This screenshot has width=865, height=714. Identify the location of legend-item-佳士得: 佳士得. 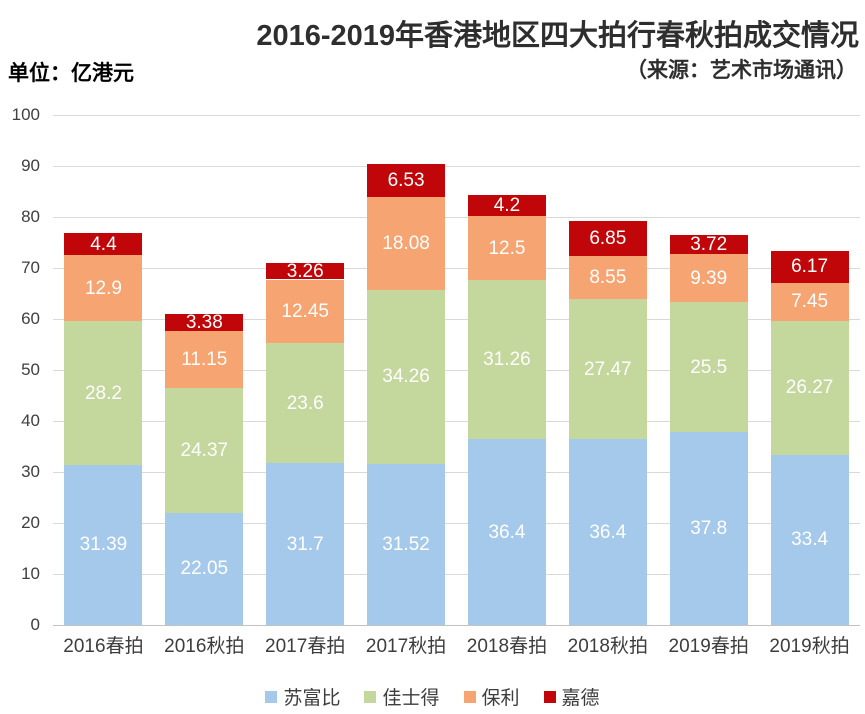
(402, 696).